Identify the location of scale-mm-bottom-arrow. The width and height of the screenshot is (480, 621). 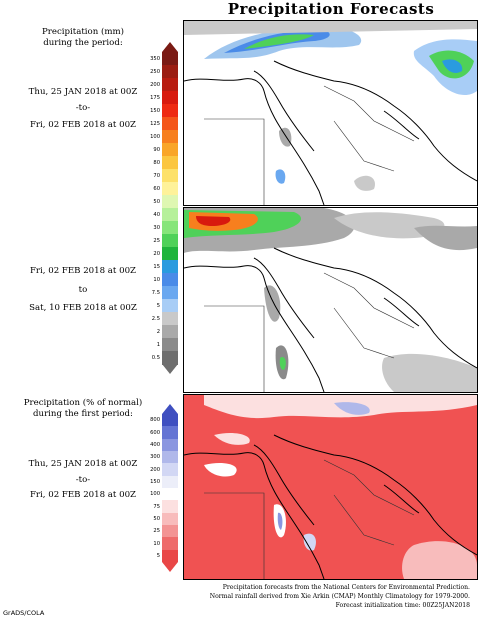
(170, 369).